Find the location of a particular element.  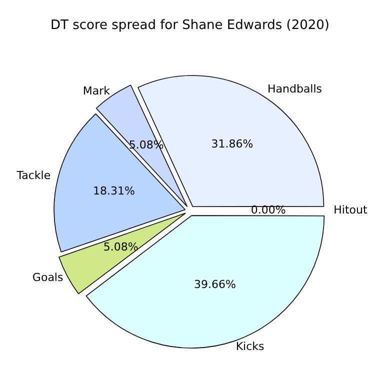

data-label: 39.66% is located at coordinates (215, 284).